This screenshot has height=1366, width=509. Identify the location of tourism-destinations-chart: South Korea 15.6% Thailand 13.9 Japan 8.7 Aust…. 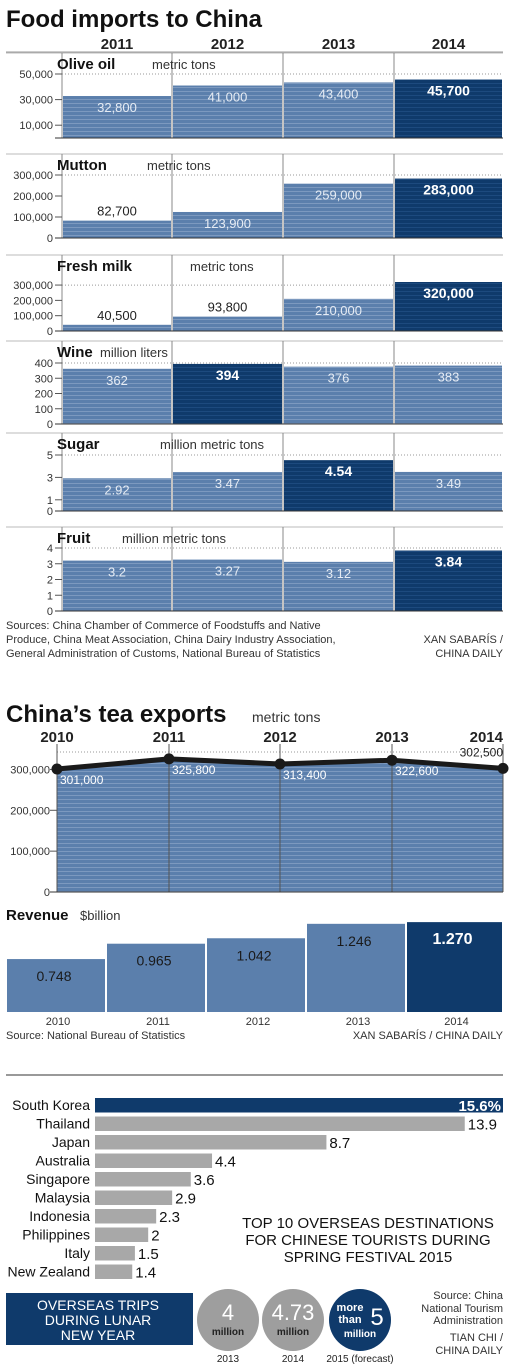
(255, 1189).